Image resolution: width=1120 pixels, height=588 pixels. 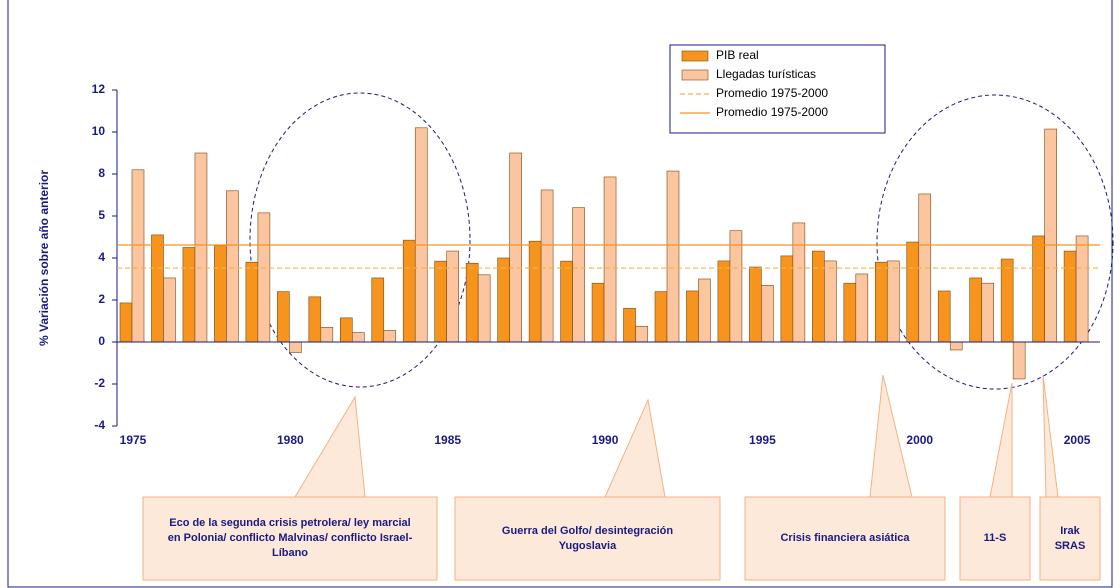 What do you see at coordinates (762, 440) in the screenshot?
I see `x-tick-label: 1995` at bounding box center [762, 440].